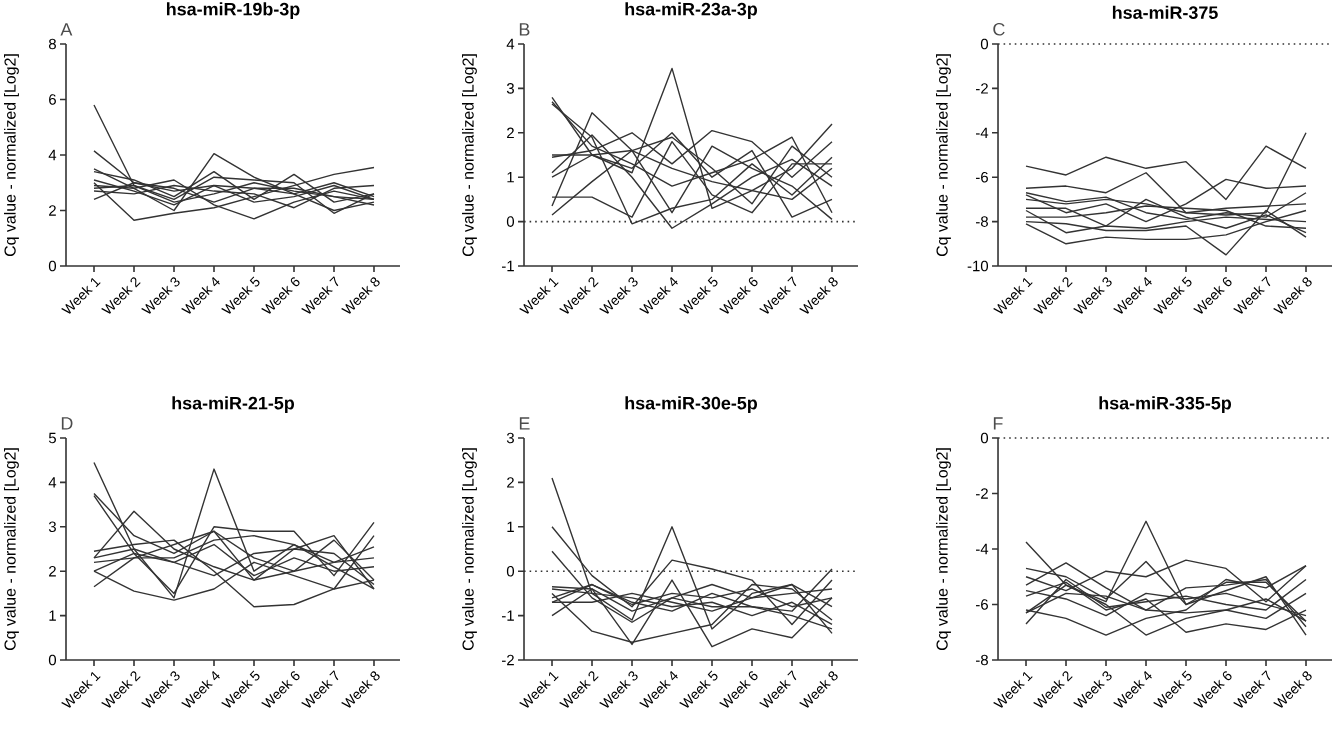 This screenshot has width=1332, height=732. I want to click on chart-title: hsa-miR-30e-5p, so click(691, 405).